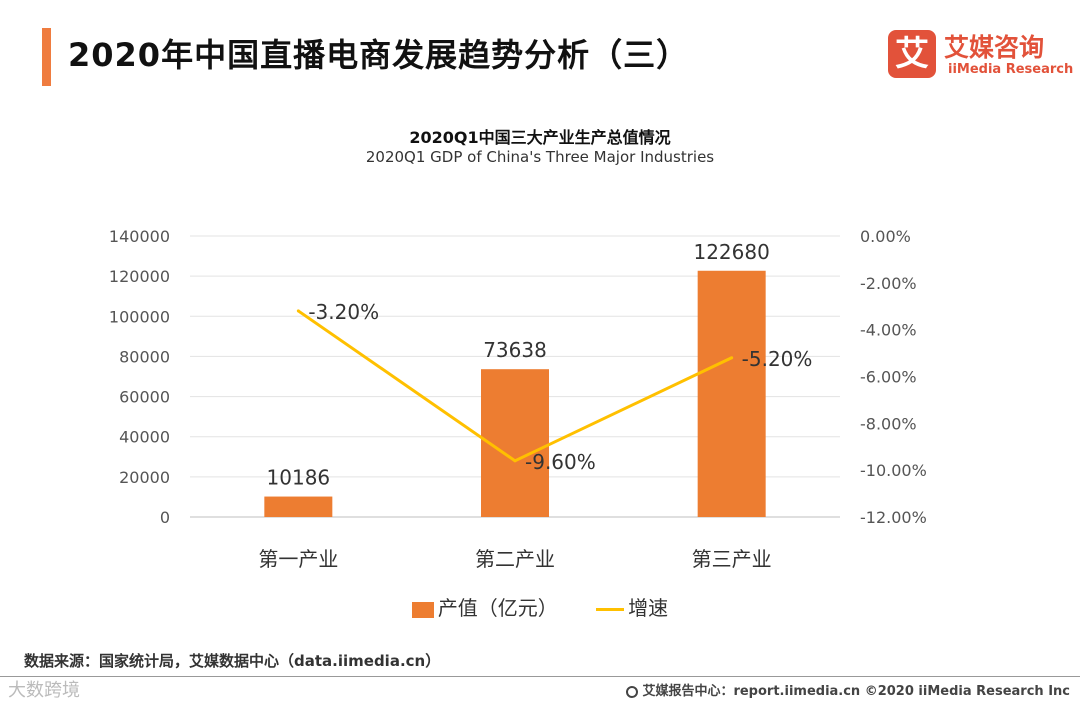 The width and height of the screenshot is (1080, 702). What do you see at coordinates (165, 517) in the screenshot?
I see `y-left-tick-label: 0` at bounding box center [165, 517].